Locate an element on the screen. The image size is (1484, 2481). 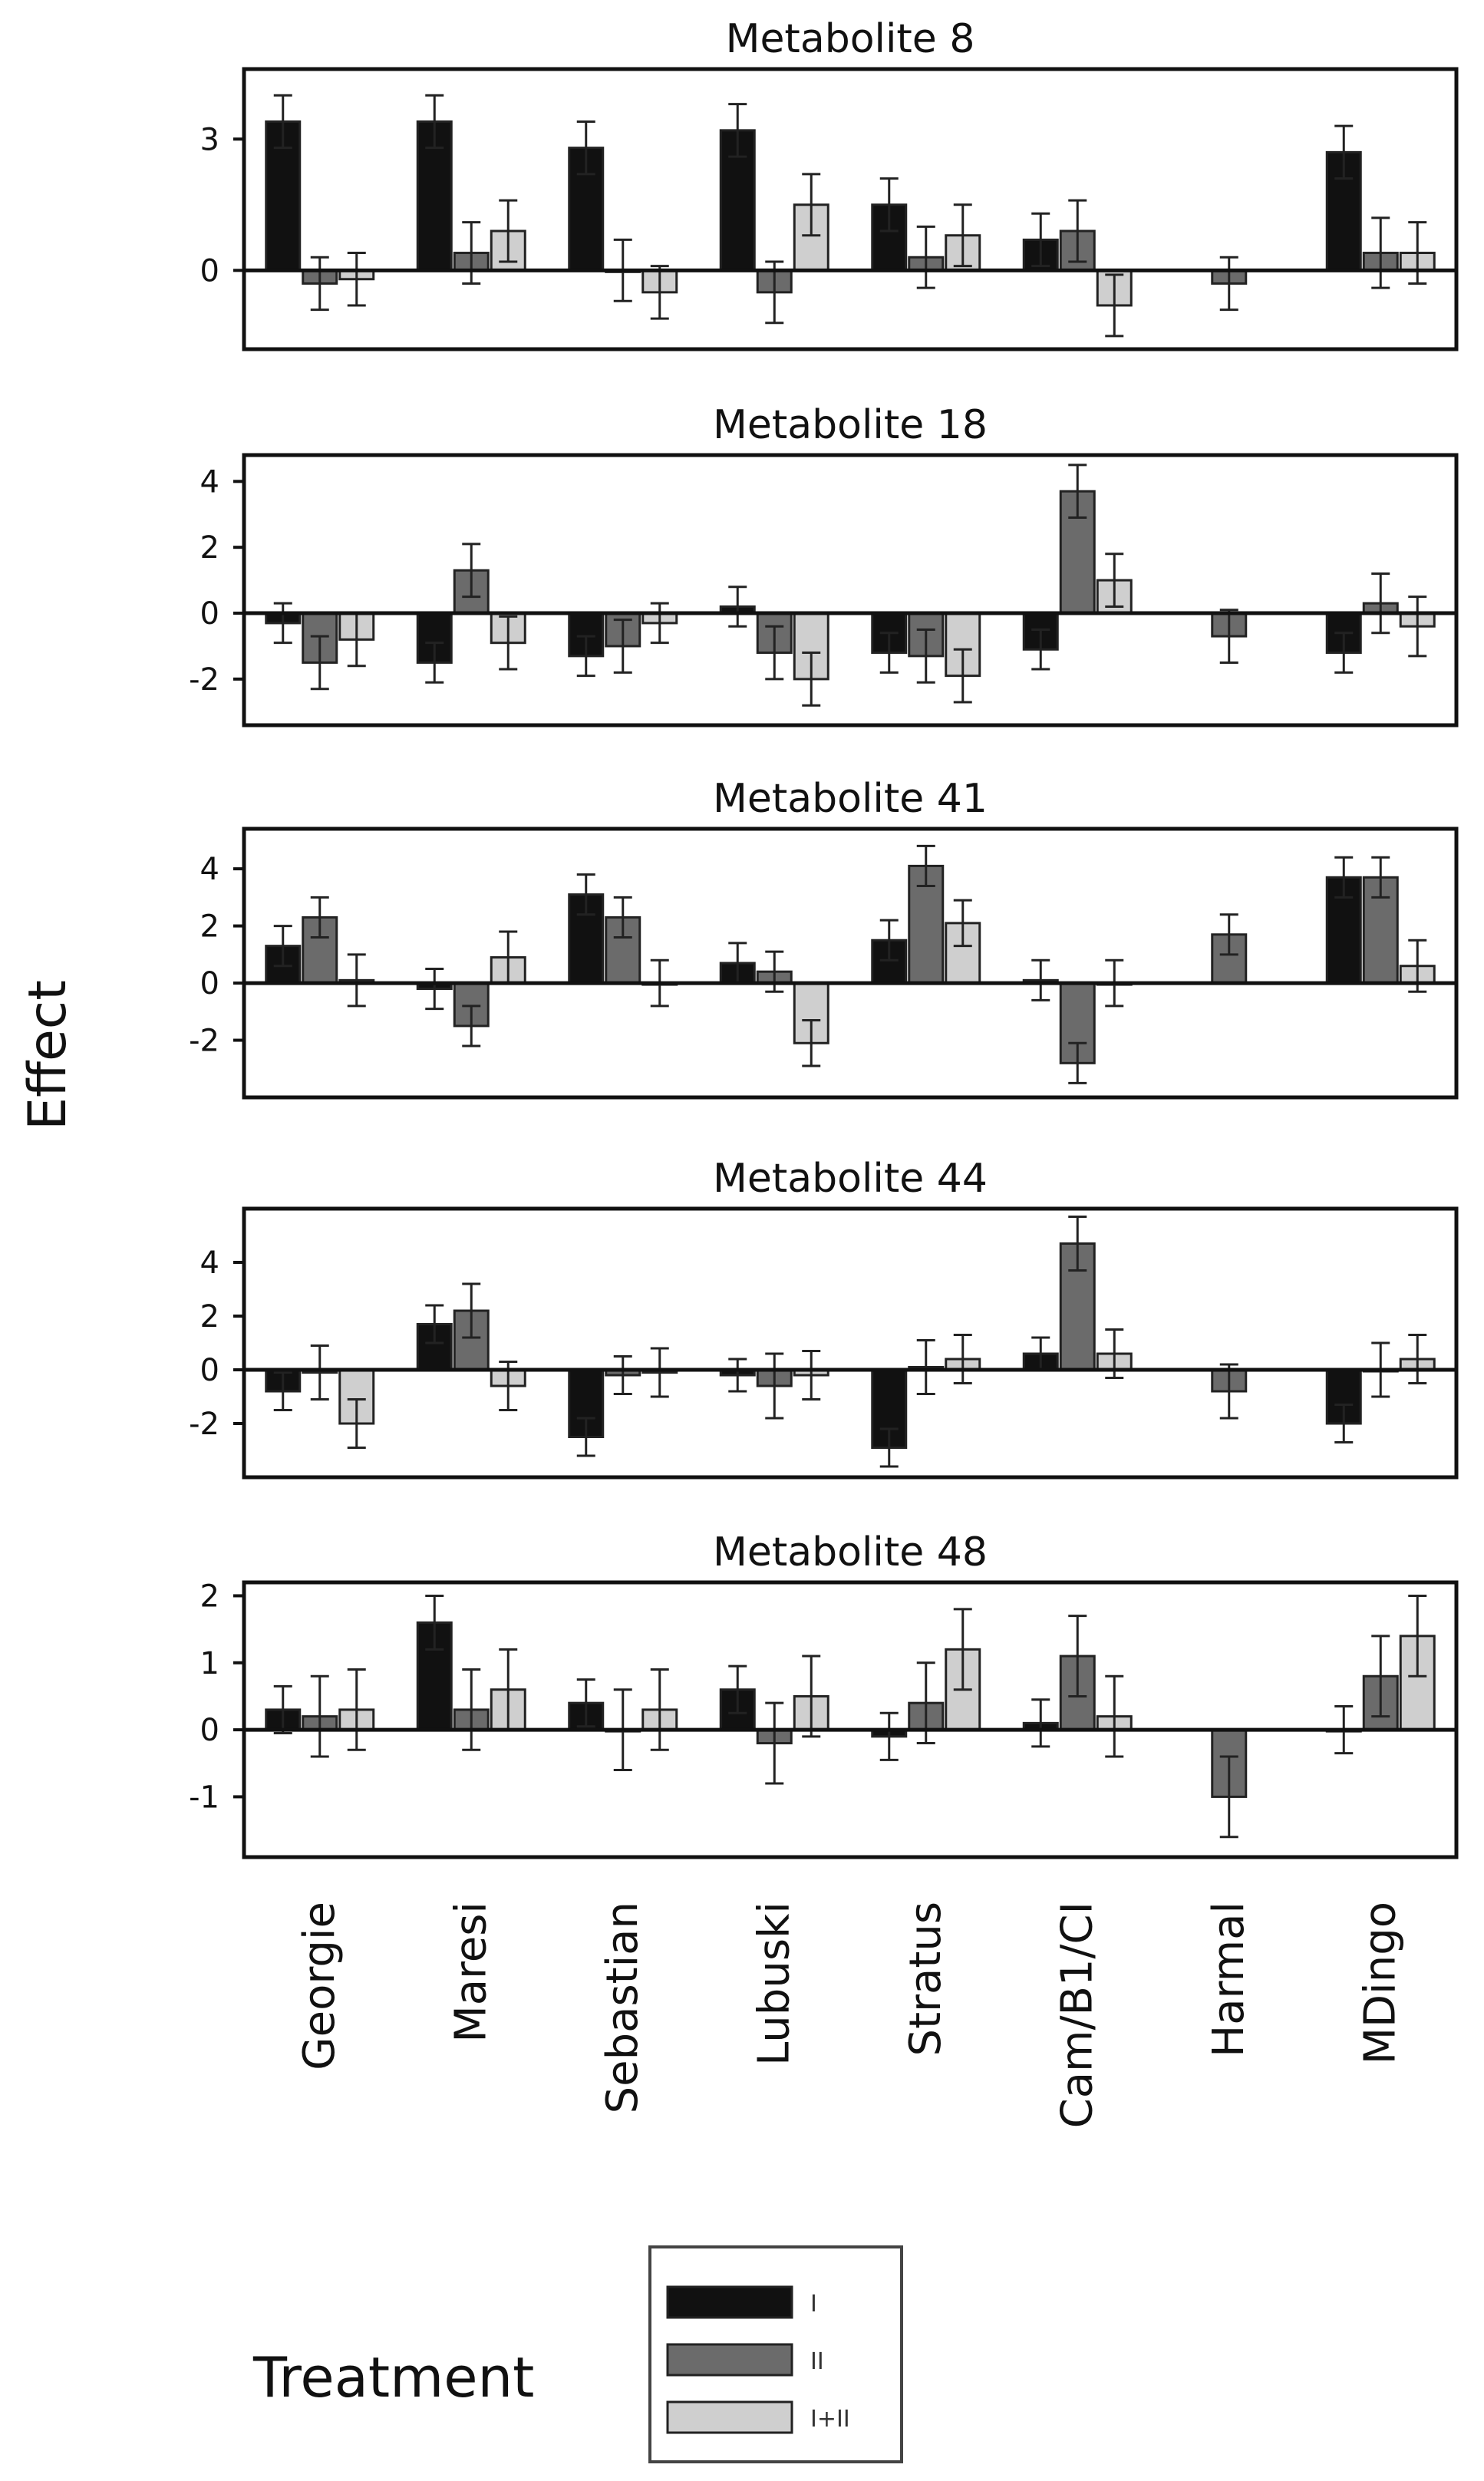
legend-entry-i-ii: I+II is located at coordinates (758, 2417).